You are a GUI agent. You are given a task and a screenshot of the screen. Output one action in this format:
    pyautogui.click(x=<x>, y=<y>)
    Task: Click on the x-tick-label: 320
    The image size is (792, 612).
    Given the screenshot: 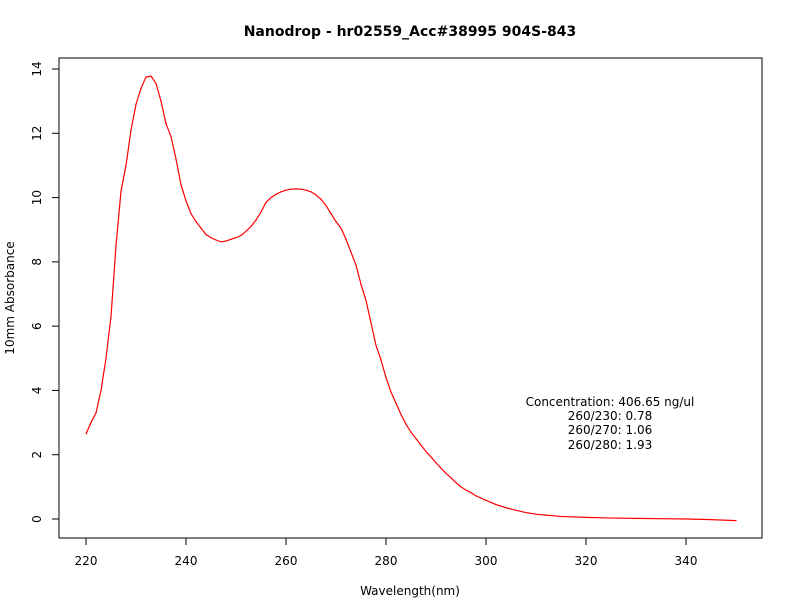 What is the action you would take?
    pyautogui.click(x=586, y=561)
    